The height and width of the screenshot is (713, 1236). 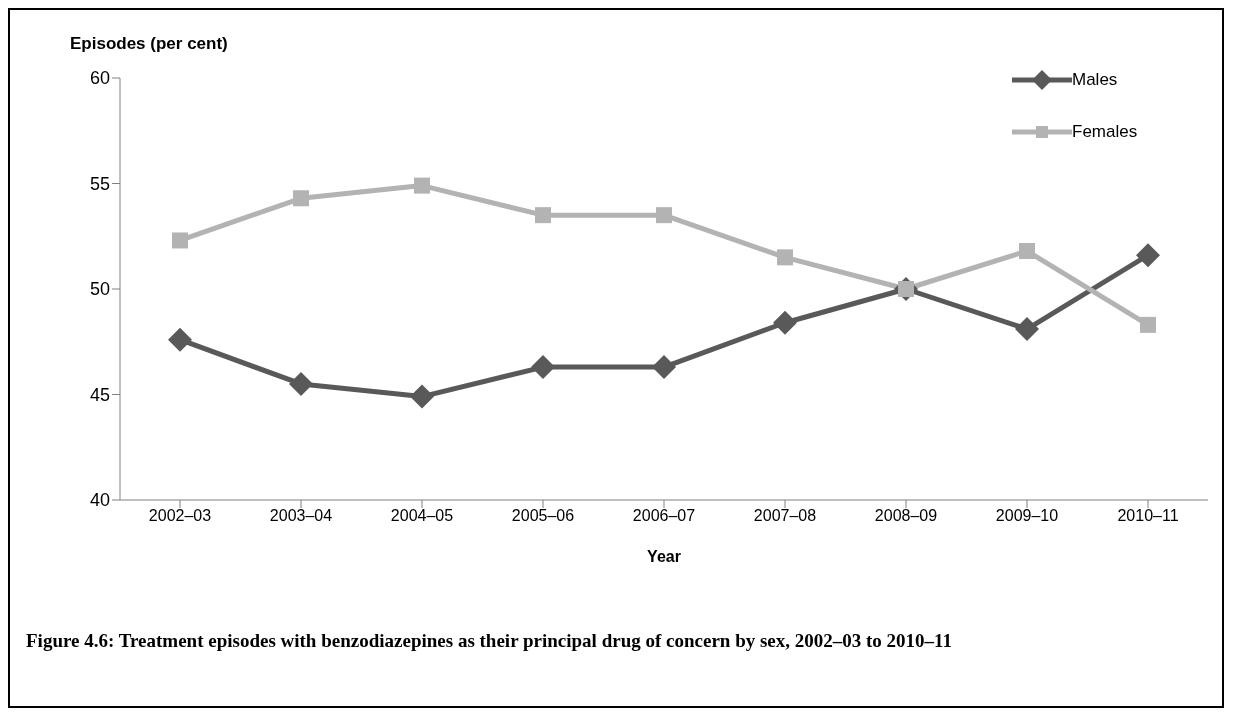 What do you see at coordinates (543, 516) in the screenshot?
I see `x-tick-label: 2005–06` at bounding box center [543, 516].